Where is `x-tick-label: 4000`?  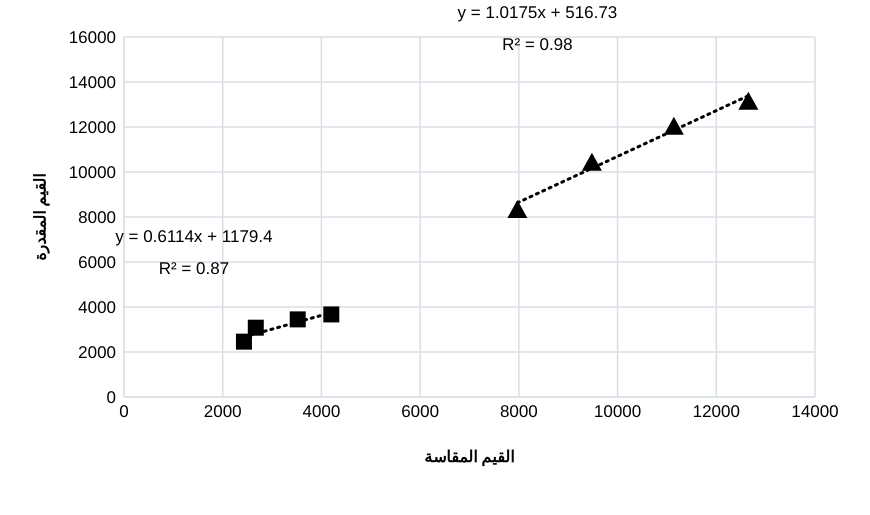 x-tick-label: 4000 is located at coordinates (321, 412).